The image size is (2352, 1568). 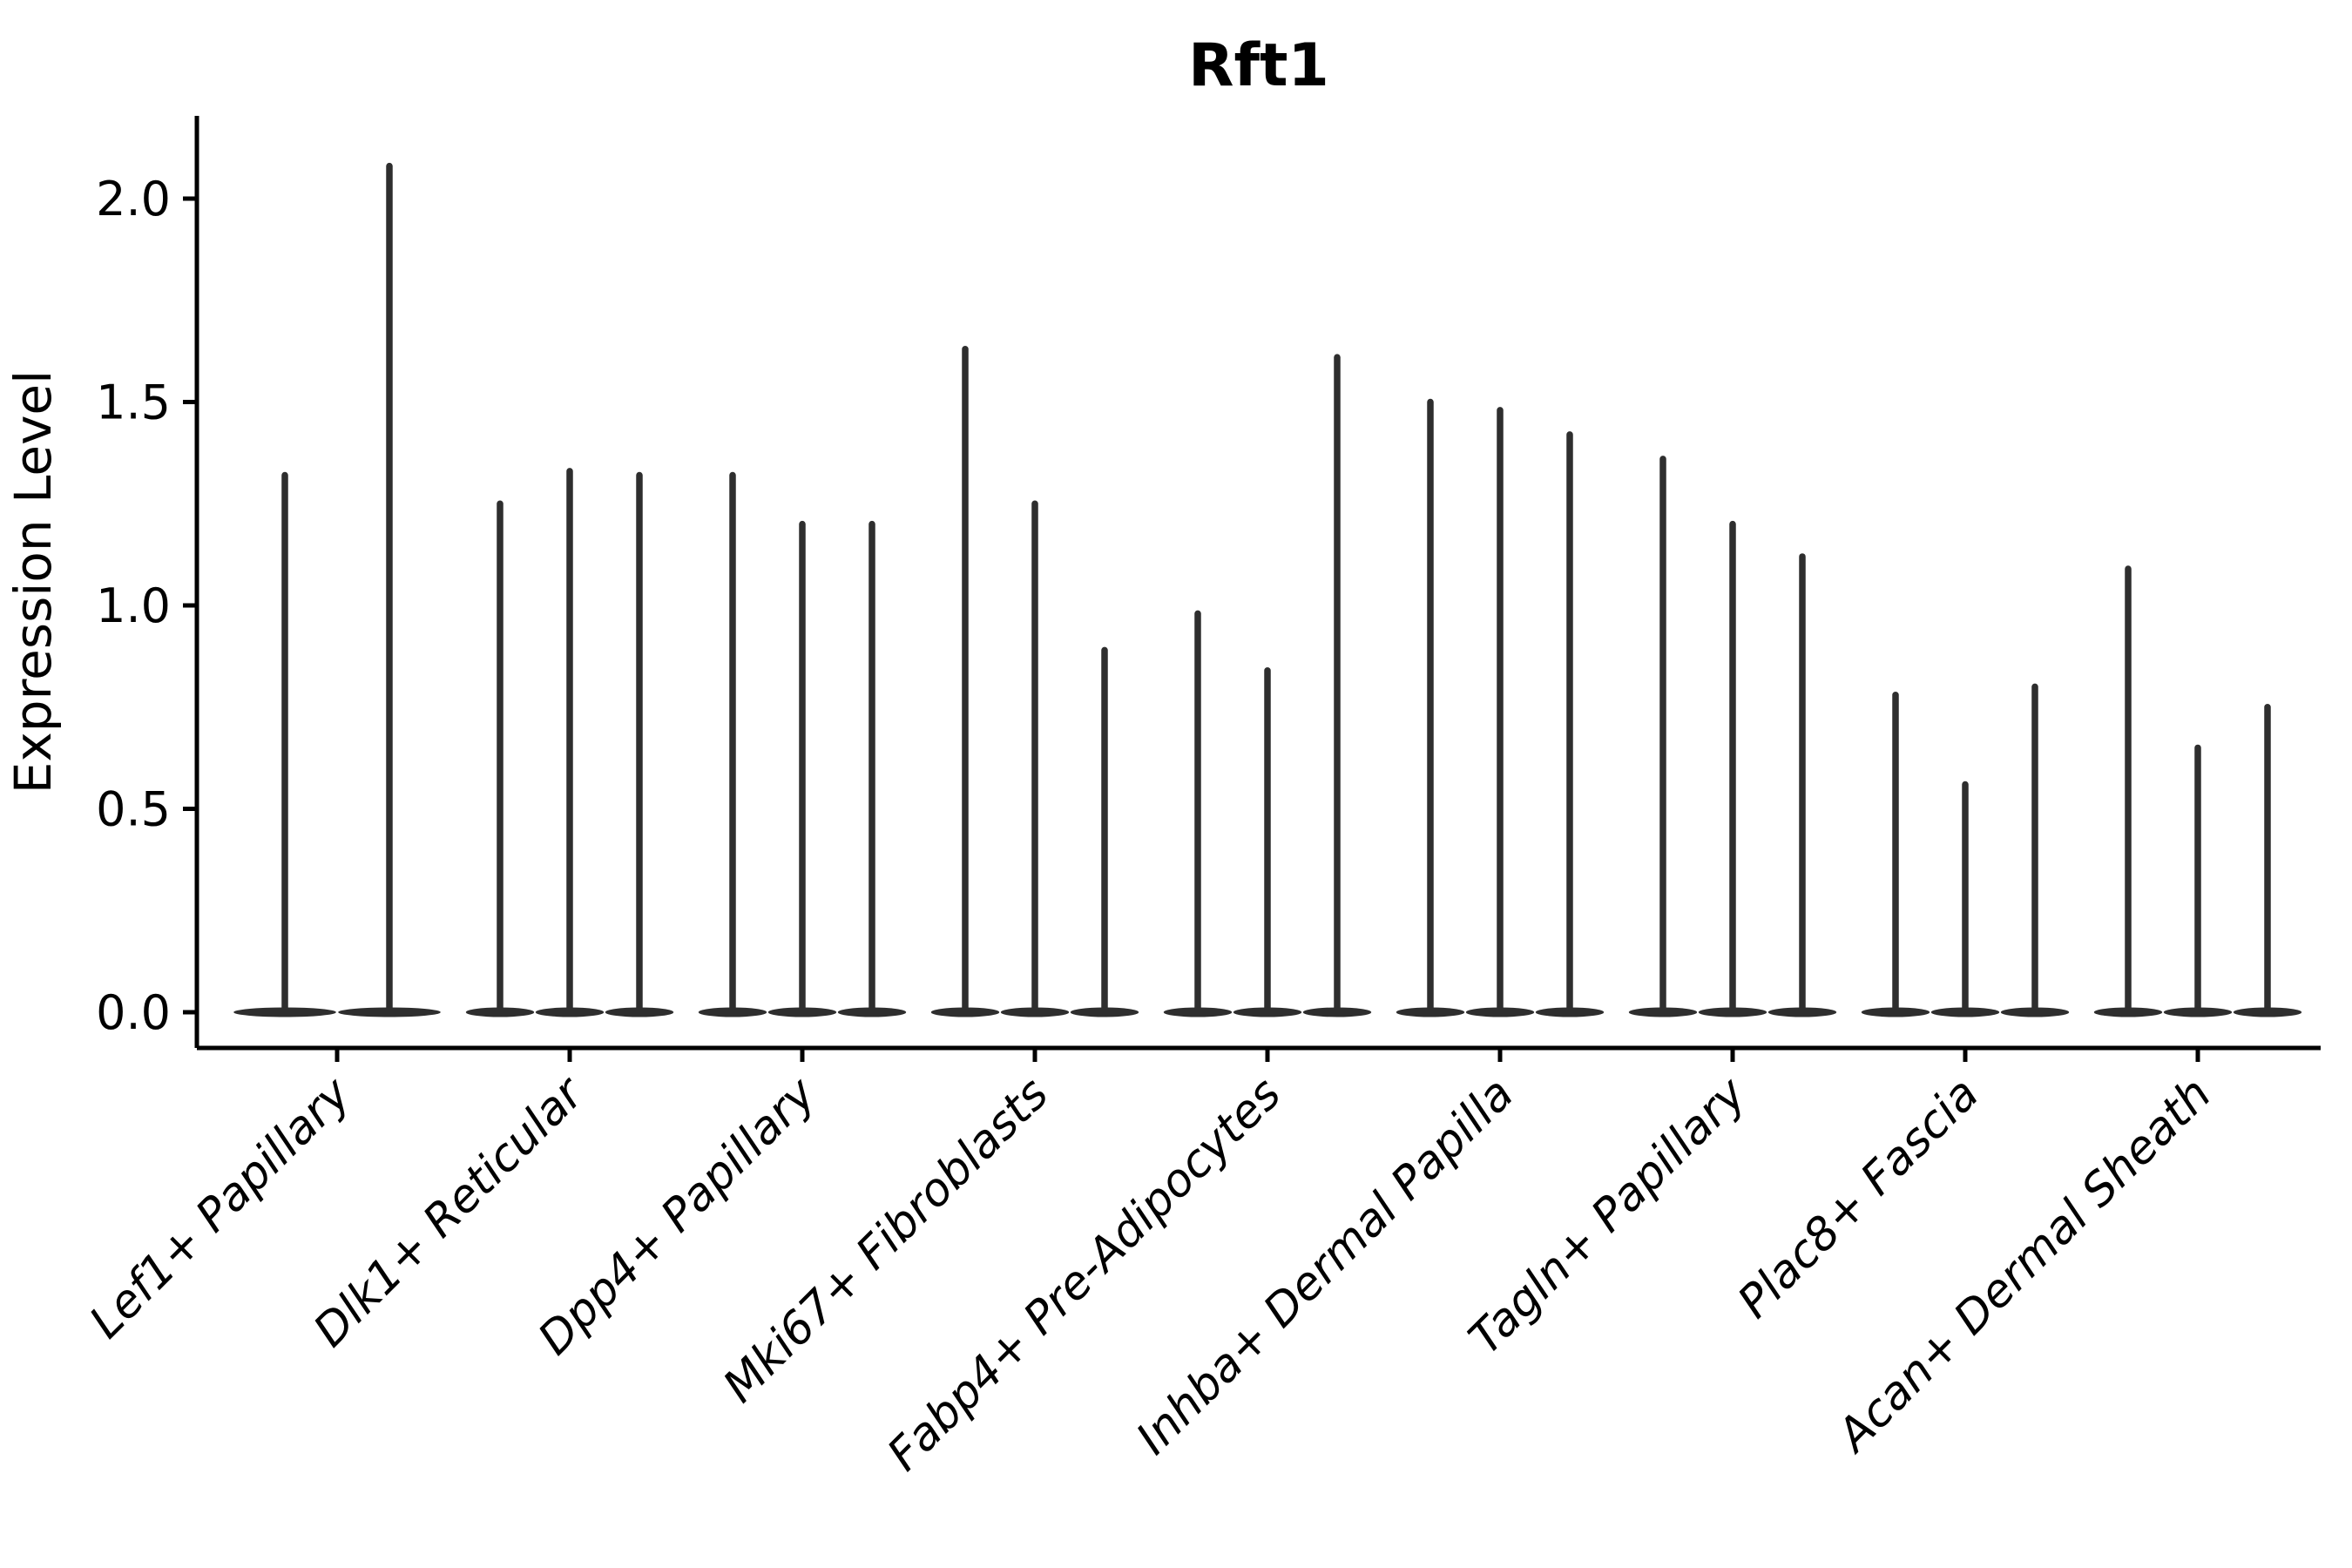 What do you see at coordinates (134, 1013) in the screenshot?
I see `y-tick-label: 0.0` at bounding box center [134, 1013].